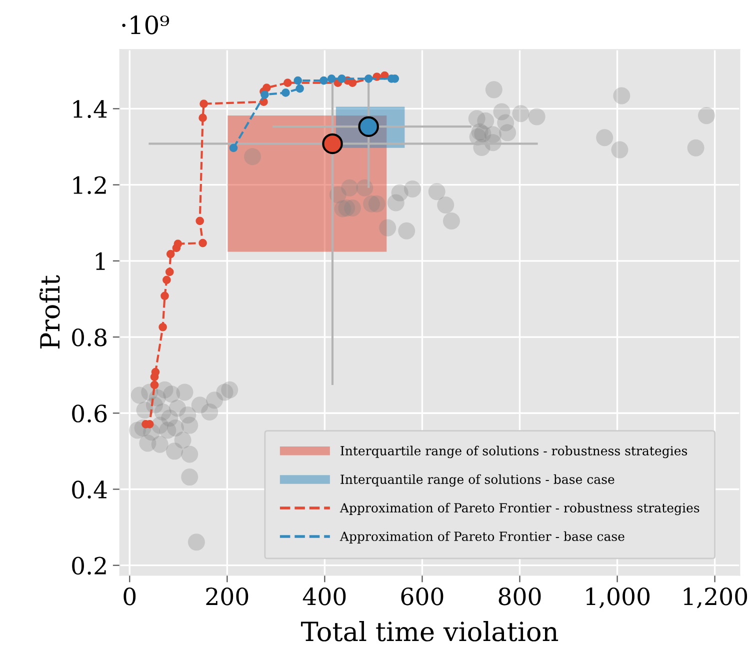 The height and width of the screenshot is (672, 754). What do you see at coordinates (49, 312) in the screenshot?
I see `y-axis-title: Profit` at bounding box center [49, 312].